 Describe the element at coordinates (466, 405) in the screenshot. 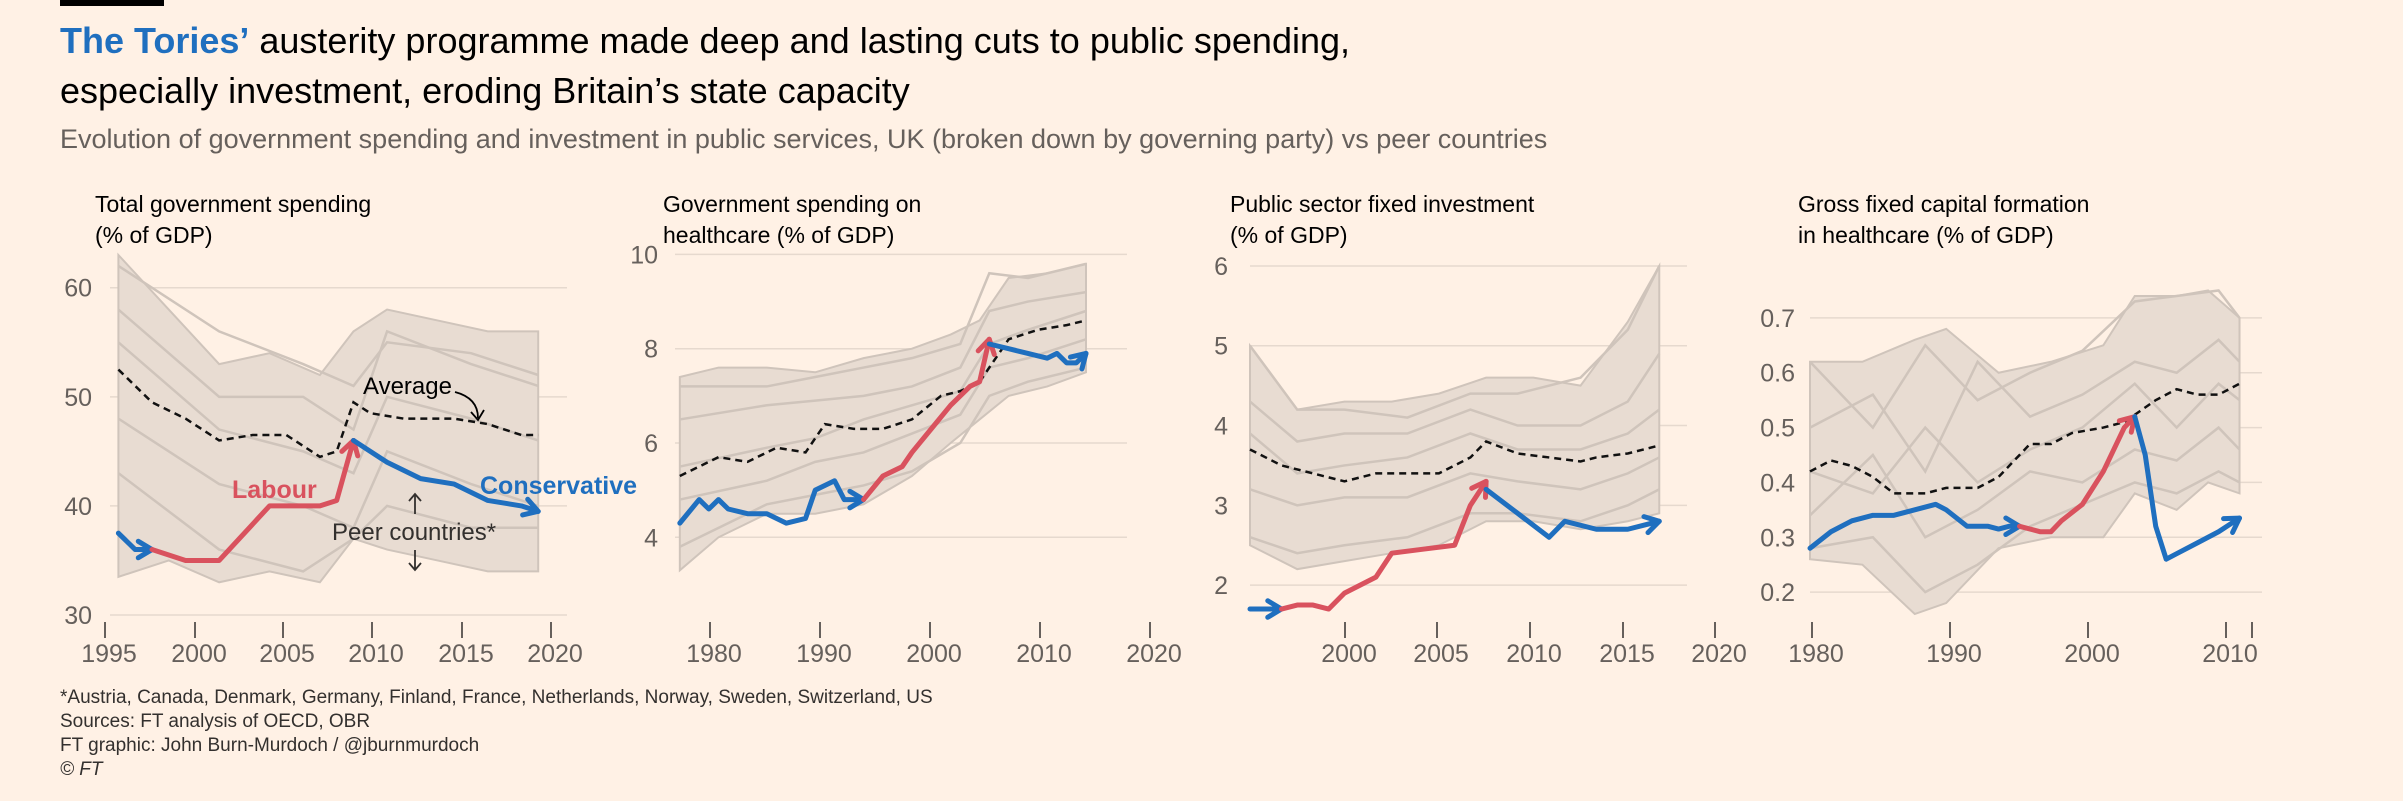

I see `average-pointer` at that location.